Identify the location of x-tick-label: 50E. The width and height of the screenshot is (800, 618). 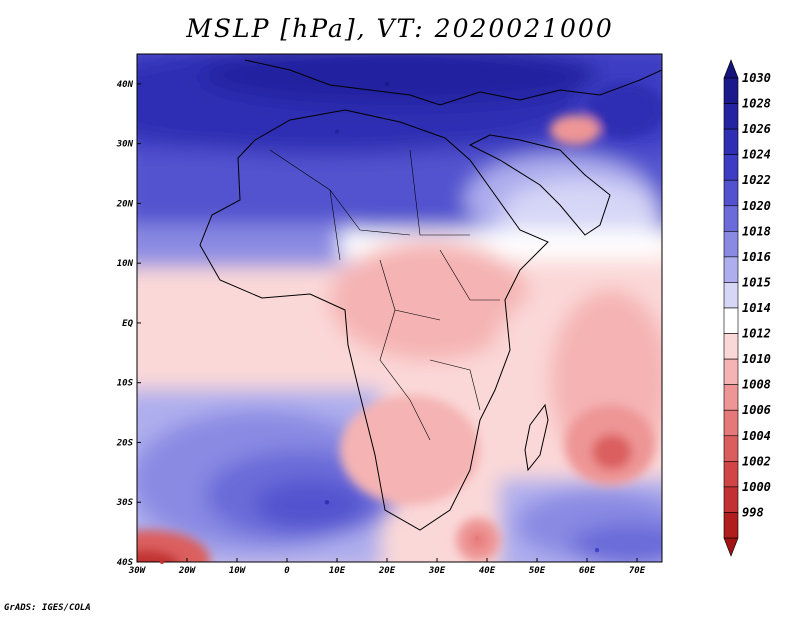
(537, 571).